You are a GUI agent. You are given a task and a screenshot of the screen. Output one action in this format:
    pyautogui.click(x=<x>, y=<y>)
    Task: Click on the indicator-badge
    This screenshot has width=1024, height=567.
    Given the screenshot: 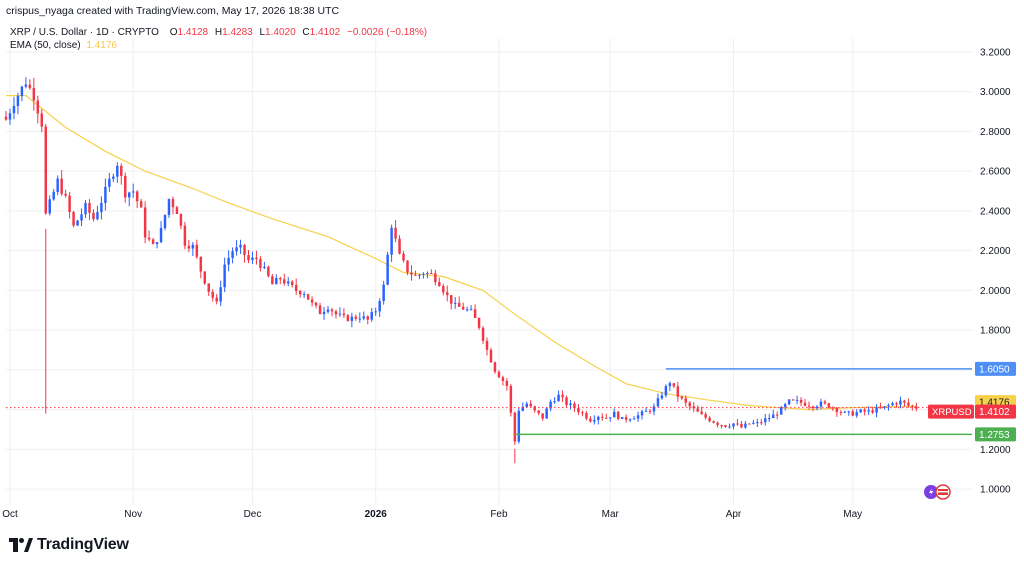 What is the action you would take?
    pyautogui.click(x=937, y=492)
    